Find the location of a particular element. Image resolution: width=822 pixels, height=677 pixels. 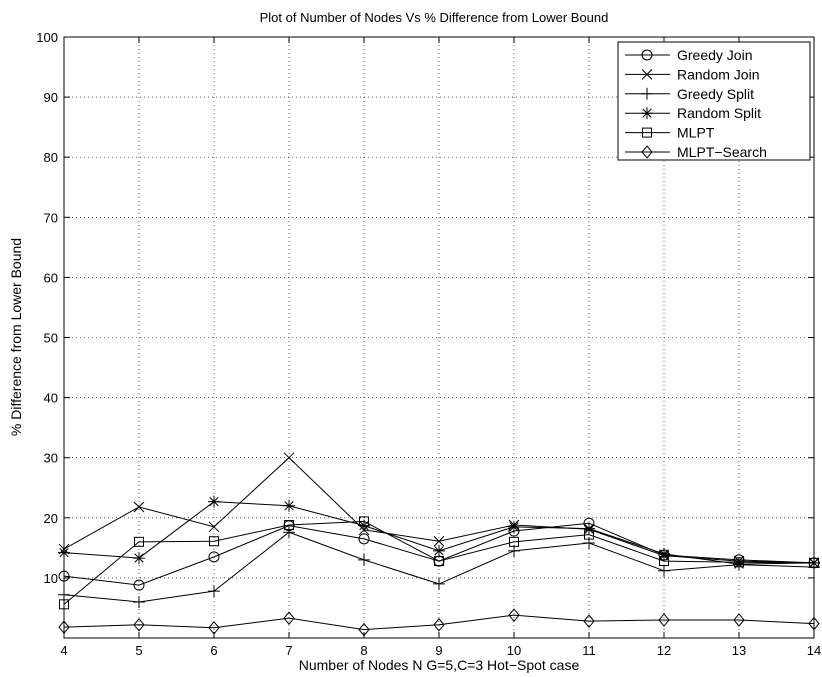

legend-label: Random Split is located at coordinates (719, 113).